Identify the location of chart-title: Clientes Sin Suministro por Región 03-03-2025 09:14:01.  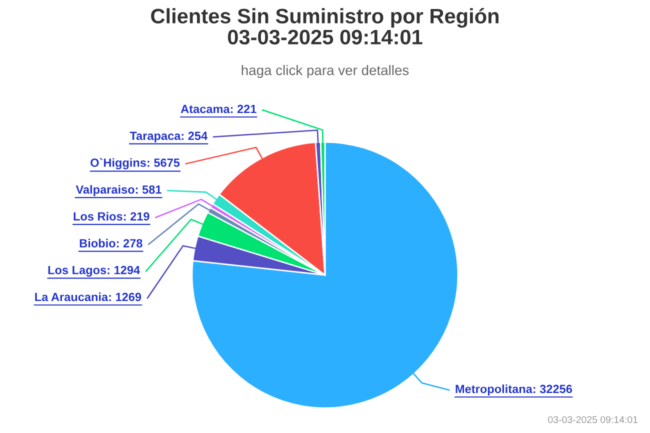
(325, 26).